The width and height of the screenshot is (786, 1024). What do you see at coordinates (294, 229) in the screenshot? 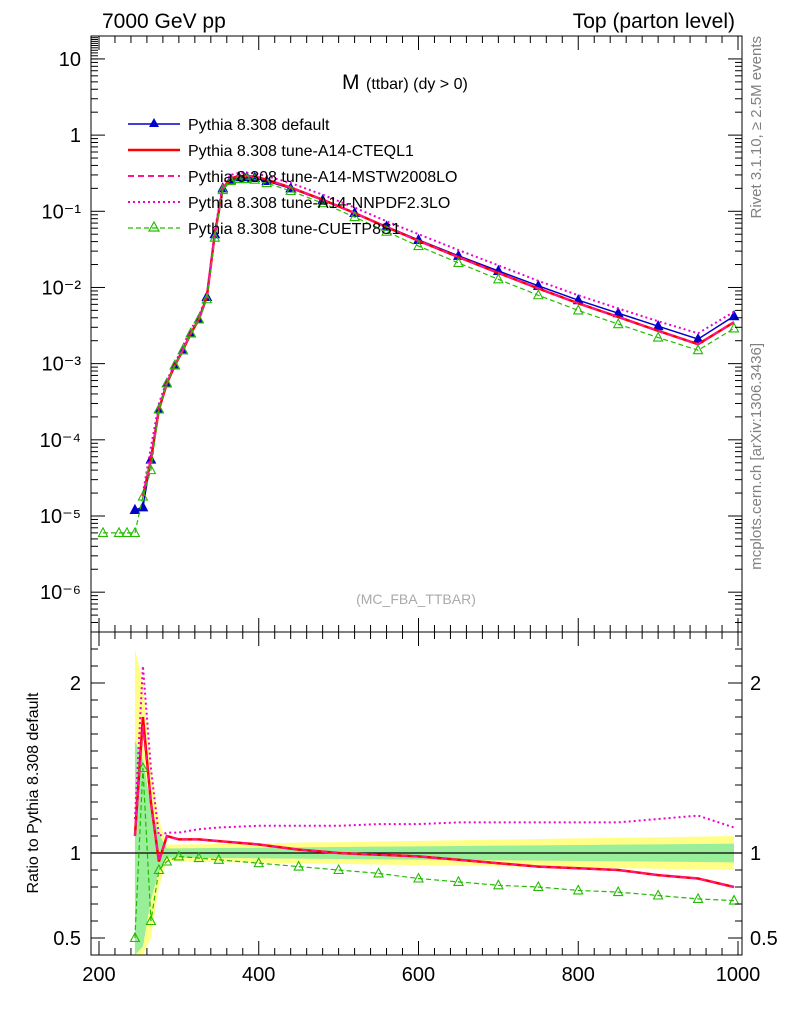
I see `legend-label-cuetp8s1: Pythia 8.308 tune-CUETP8S1` at bounding box center [294, 229].